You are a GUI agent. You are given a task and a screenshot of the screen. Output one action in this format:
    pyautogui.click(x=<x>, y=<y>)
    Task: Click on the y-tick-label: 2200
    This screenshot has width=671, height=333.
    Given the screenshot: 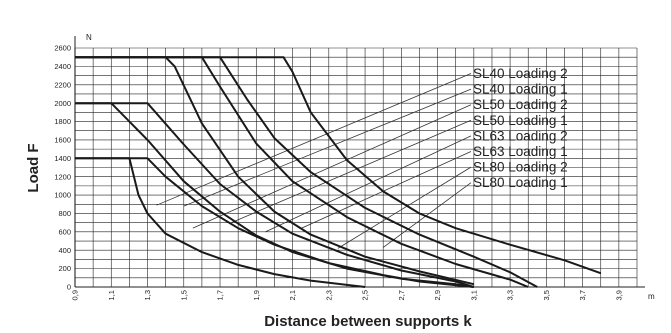 What is the action you would take?
    pyautogui.click(x=62, y=84)
    